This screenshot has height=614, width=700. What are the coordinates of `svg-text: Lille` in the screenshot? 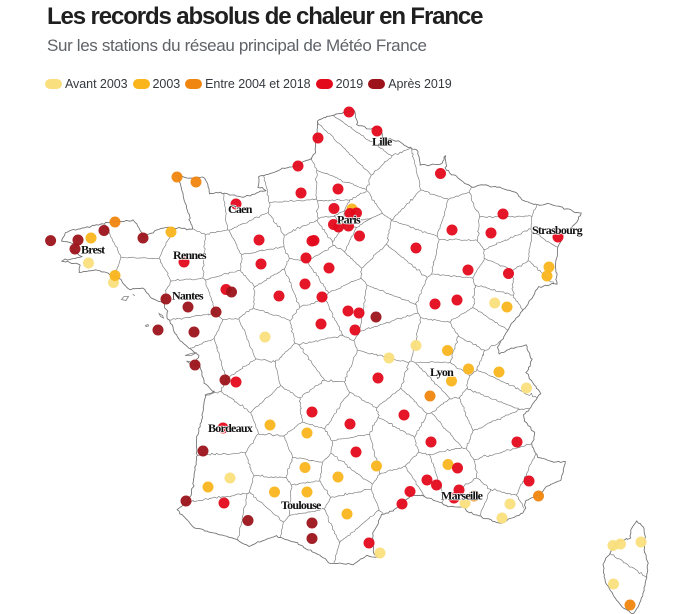 It's located at (382, 142).